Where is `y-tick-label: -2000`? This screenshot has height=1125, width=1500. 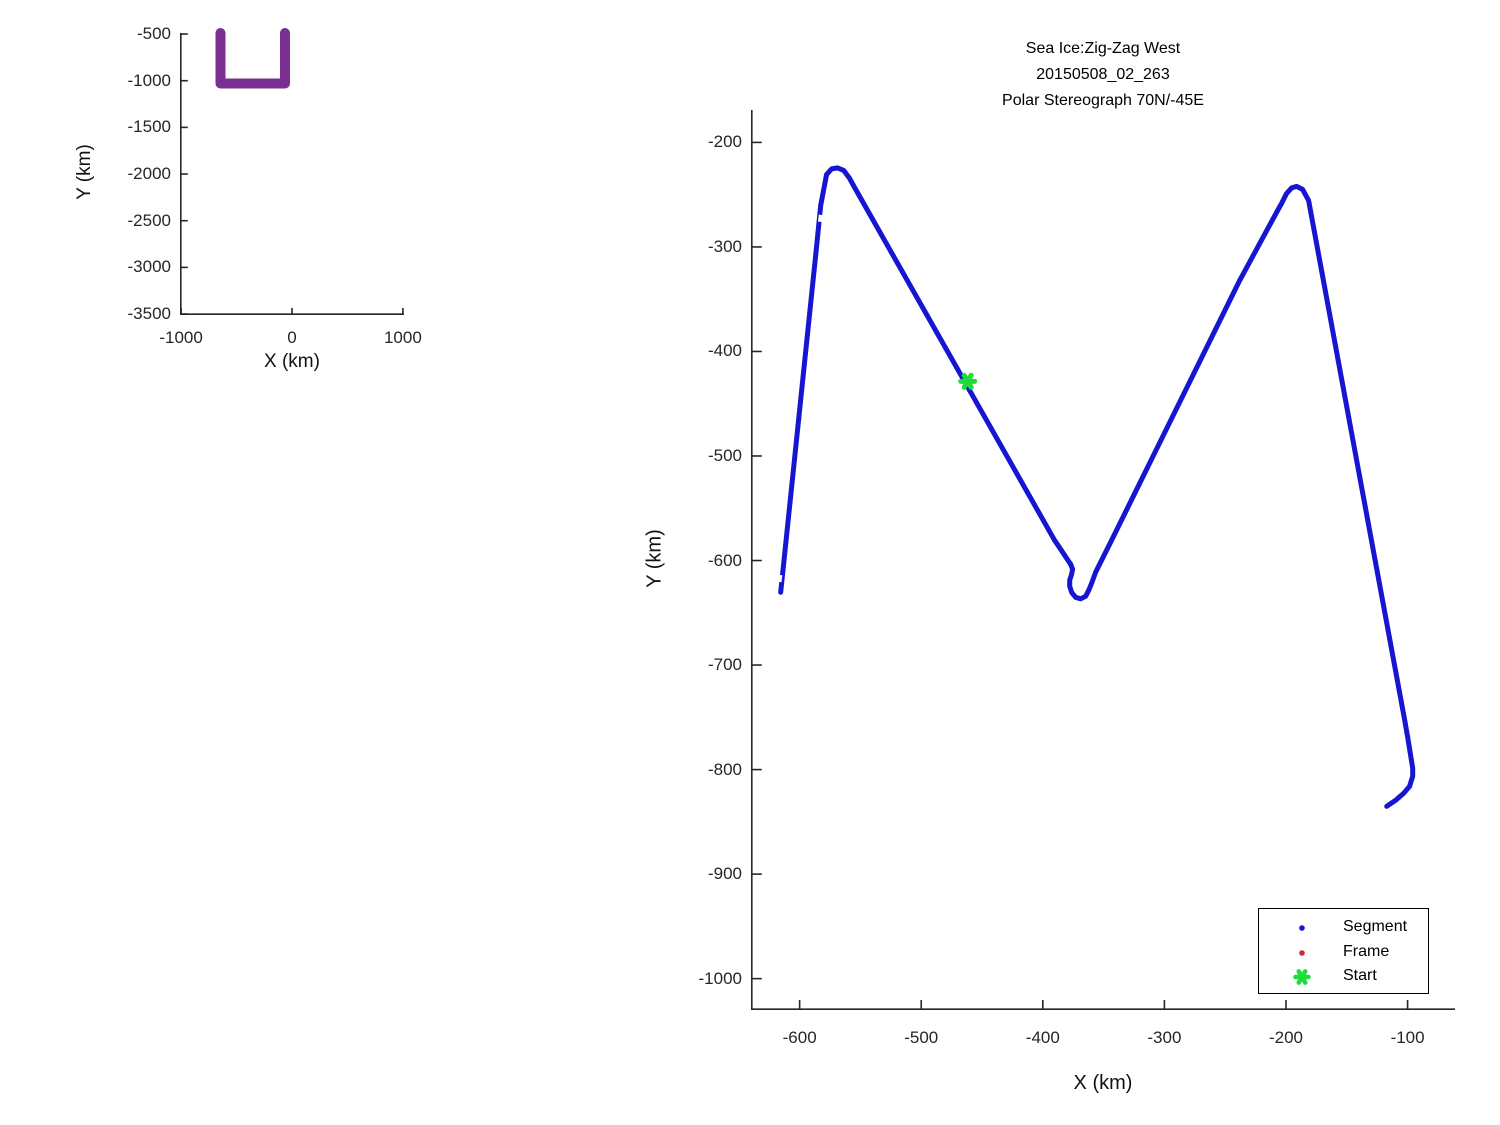
y-tick-label: -2000 is located at coordinates (149, 174).